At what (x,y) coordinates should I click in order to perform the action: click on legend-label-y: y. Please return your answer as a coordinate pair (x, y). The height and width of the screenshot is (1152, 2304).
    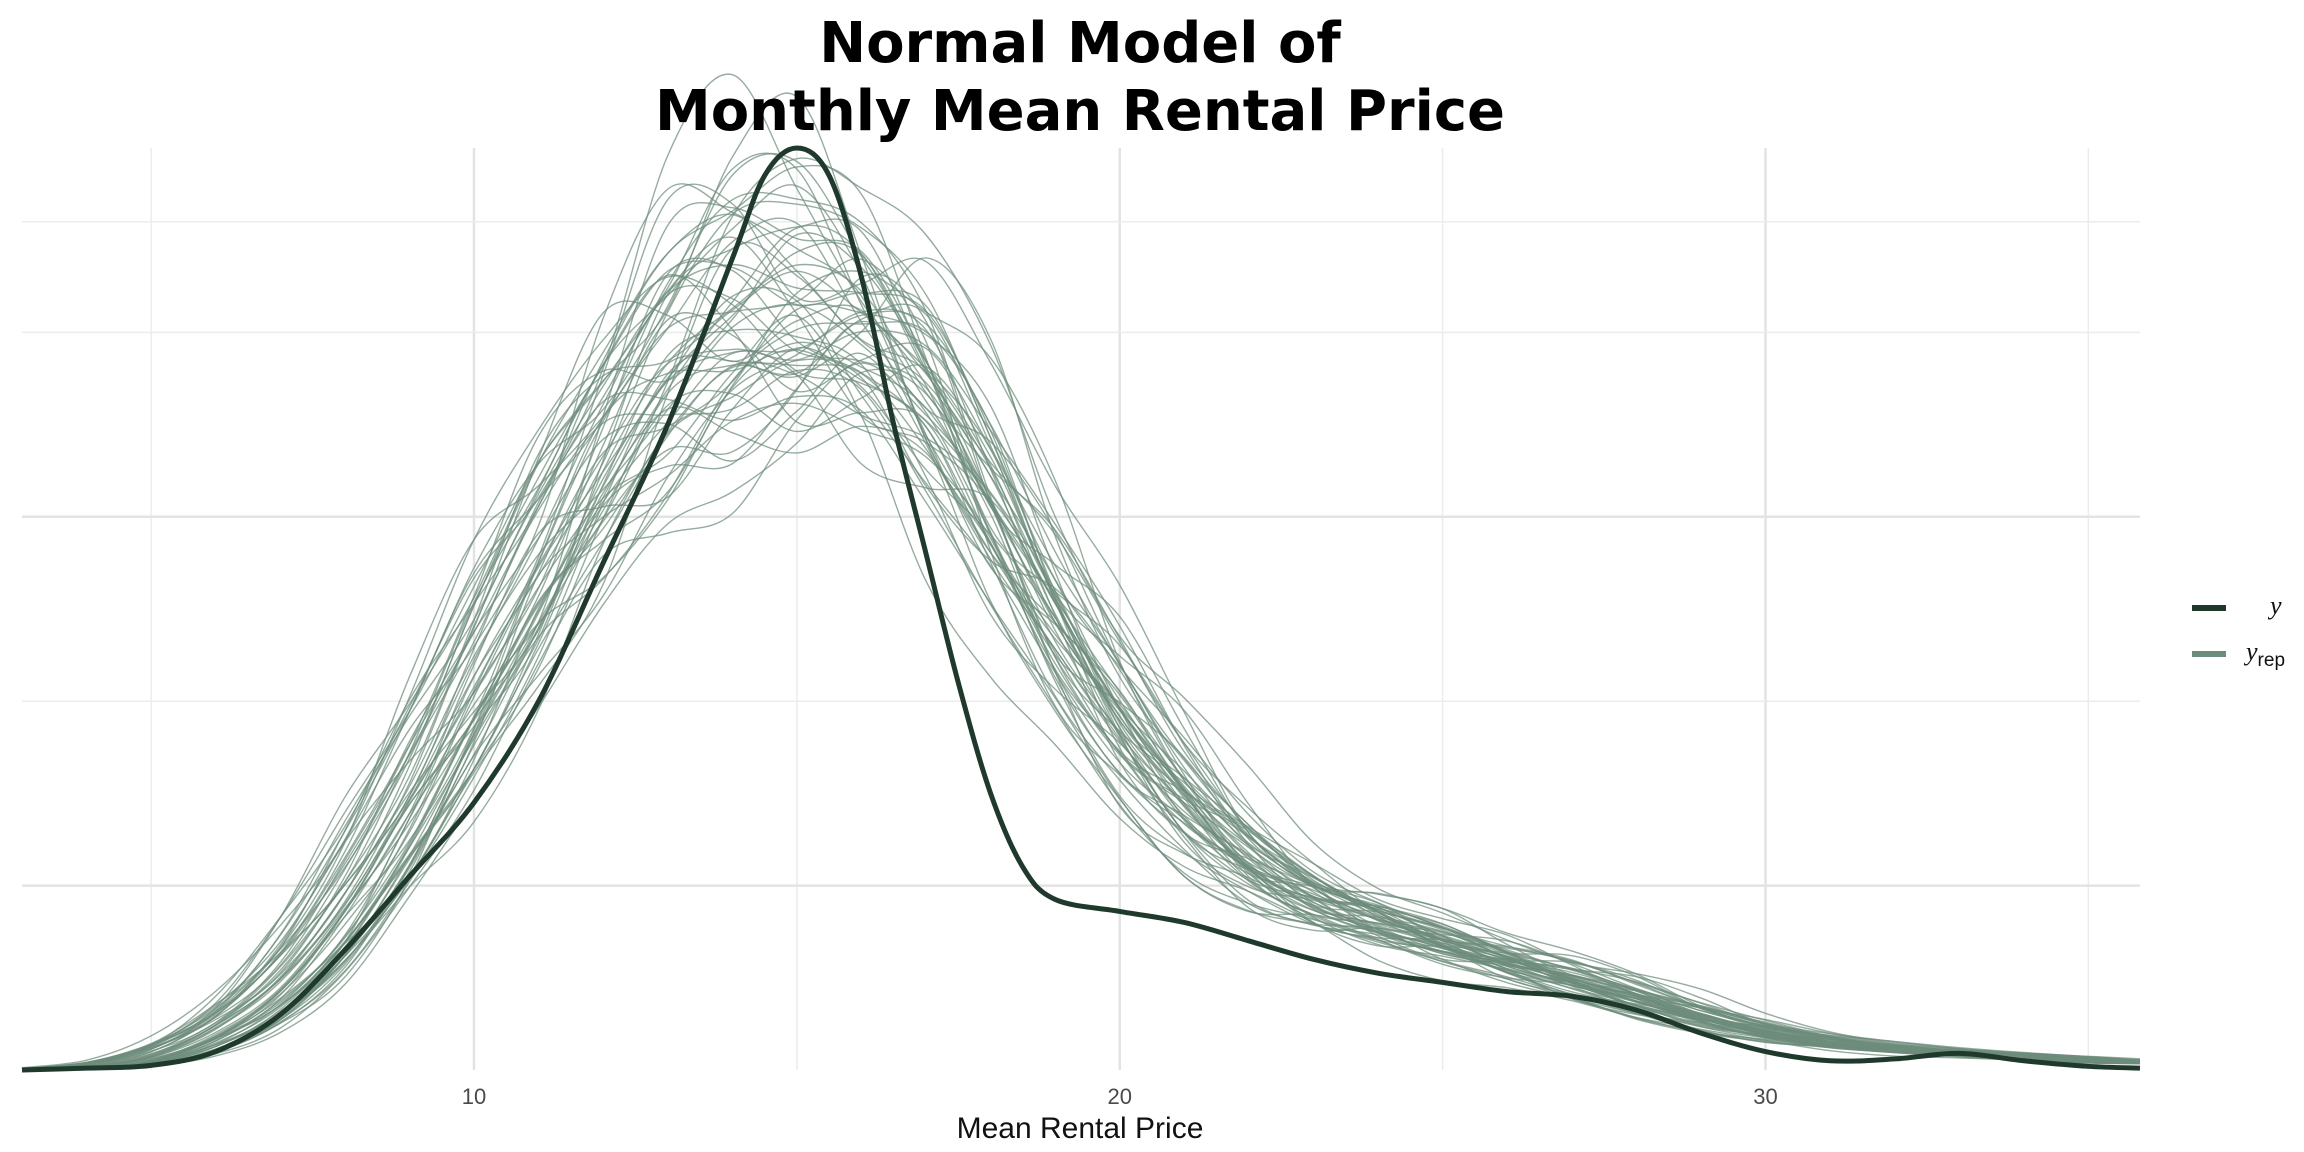
    Looking at the image, I should click on (2274, 605).